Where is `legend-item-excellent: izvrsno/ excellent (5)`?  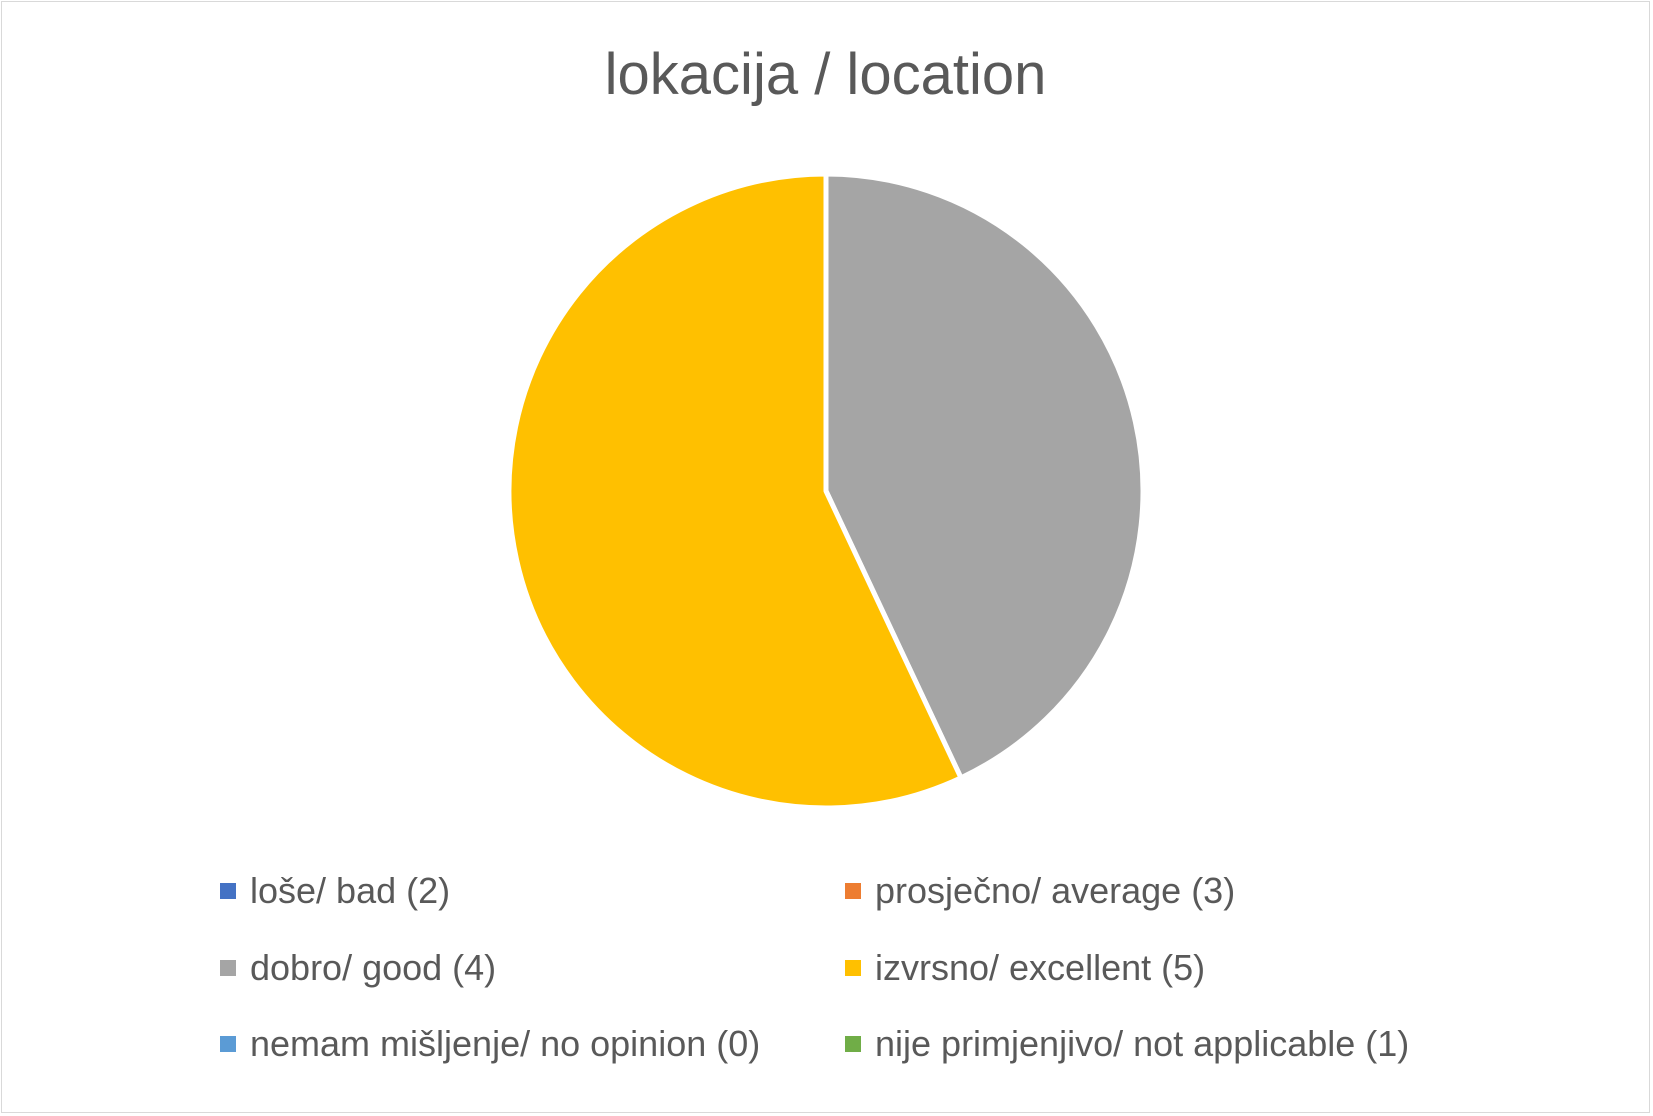
legend-item-excellent: izvrsno/ excellent (5) is located at coordinates (1025, 968).